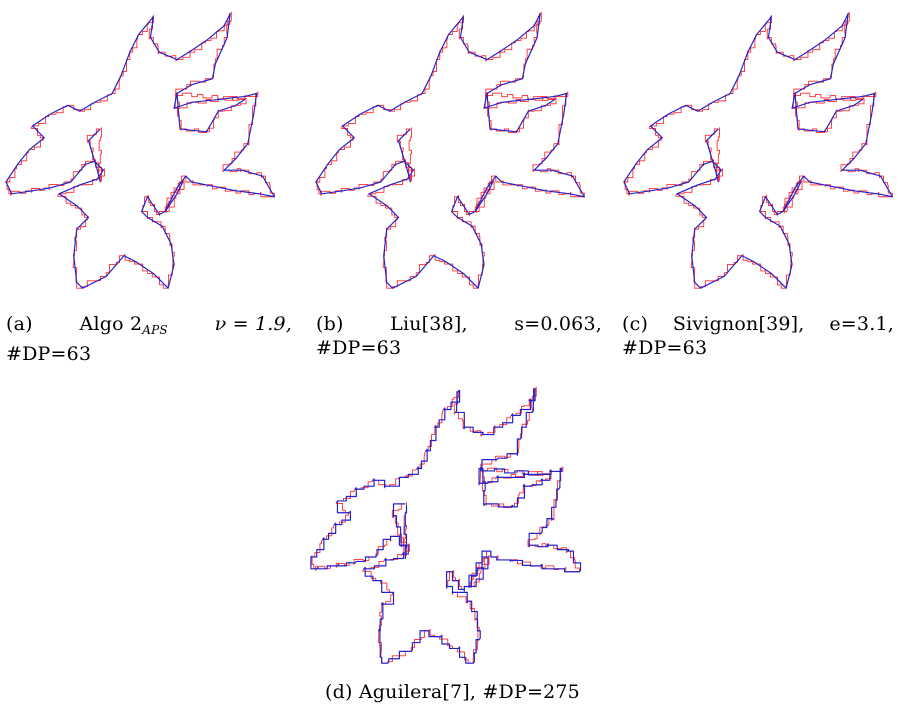 Image resolution: width=901 pixels, height=707 pixels. I want to click on caption-a-subscript: APS, so click(155, 330).